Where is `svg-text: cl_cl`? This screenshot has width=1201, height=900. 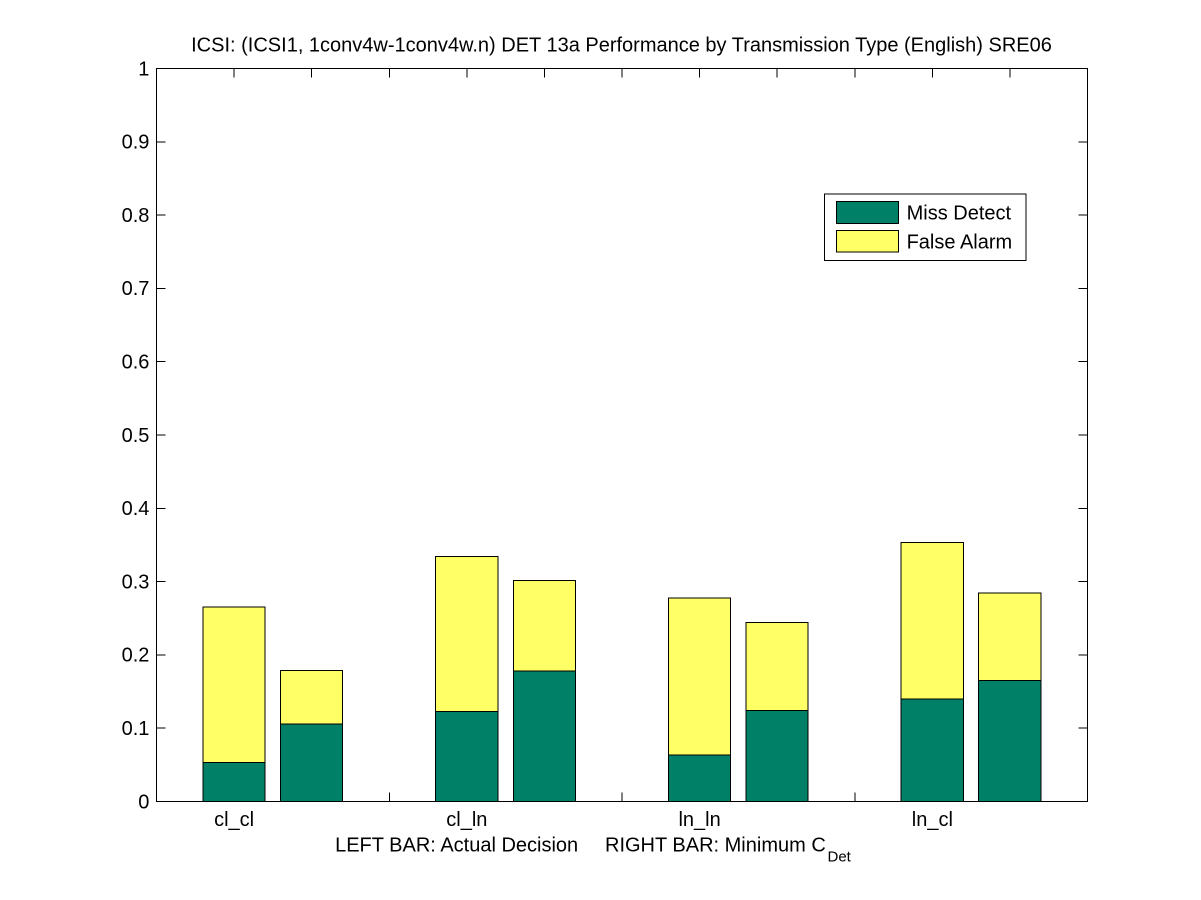 svg-text: cl_cl is located at coordinates (234, 820).